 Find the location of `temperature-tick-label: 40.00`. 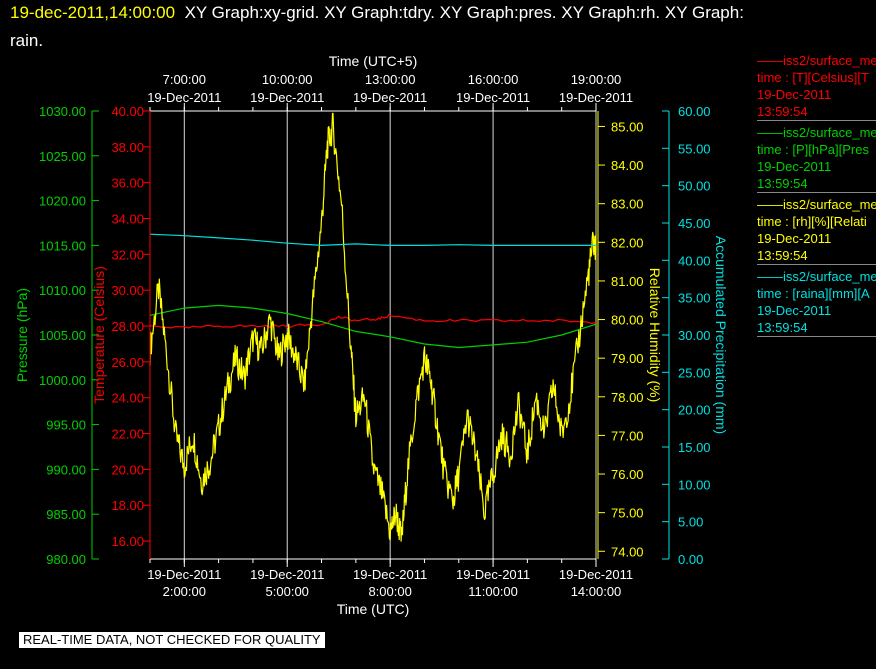

temperature-tick-label: 40.00 is located at coordinates (127, 111).